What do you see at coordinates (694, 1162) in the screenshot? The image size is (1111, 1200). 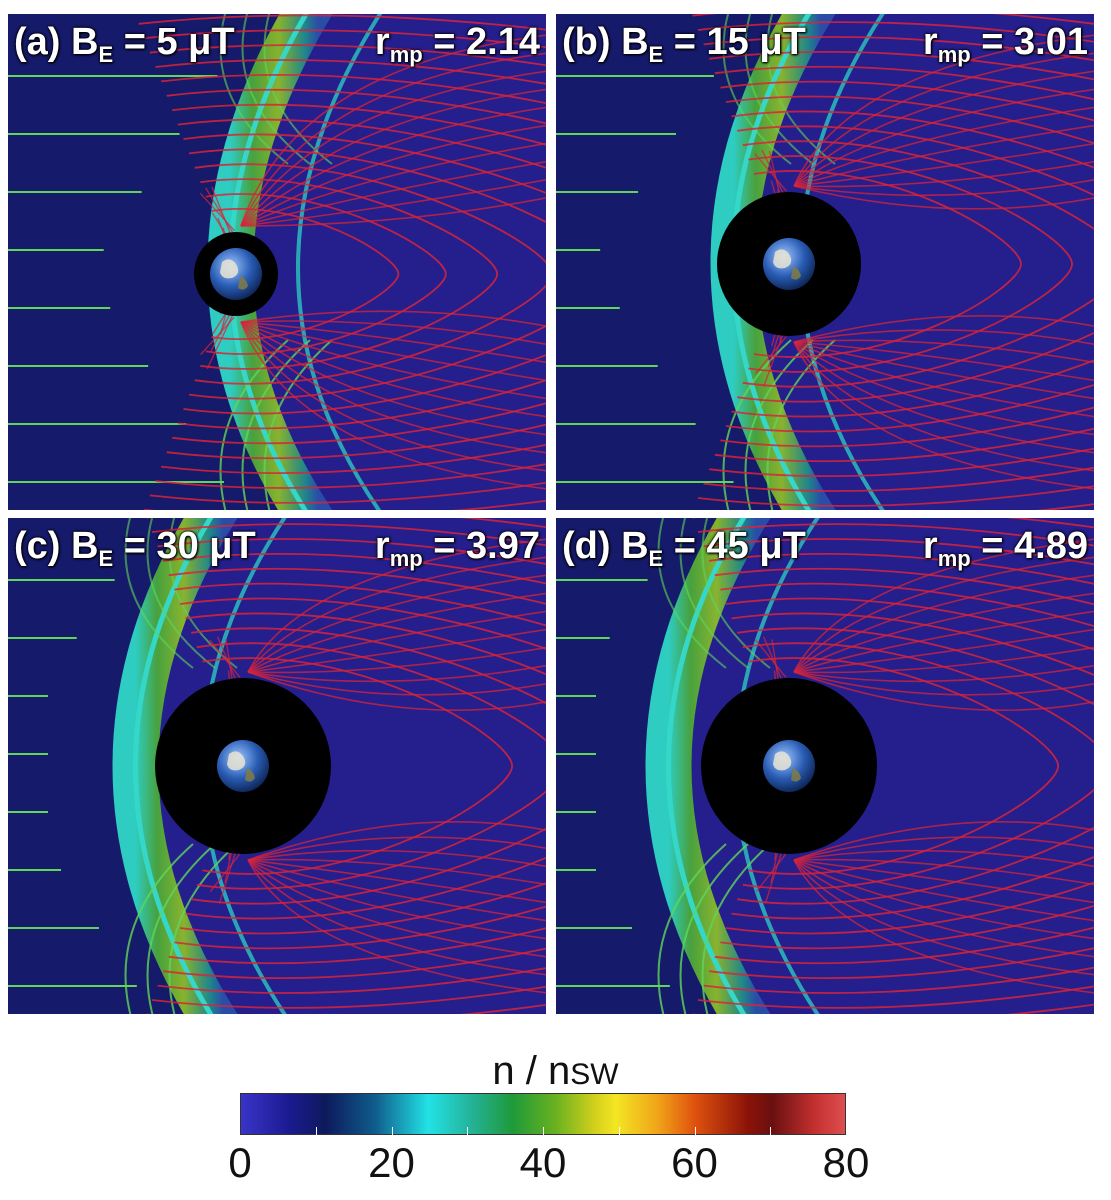 I see `colorbar-tick-label: 60` at bounding box center [694, 1162].